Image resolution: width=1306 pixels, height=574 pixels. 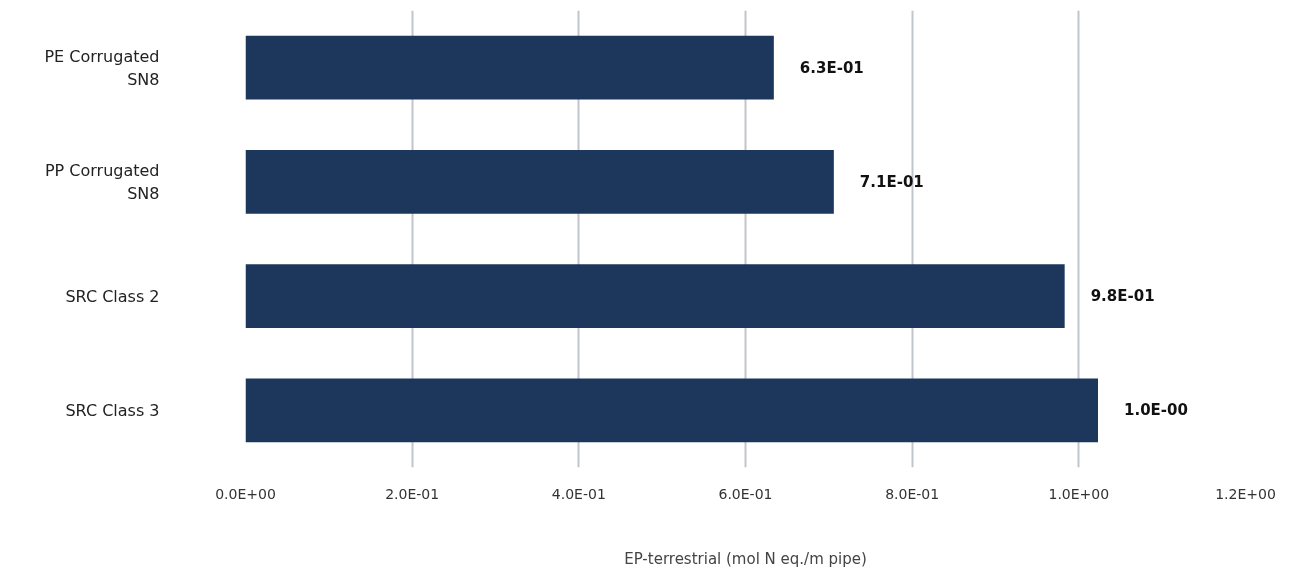 What do you see at coordinates (1079, 493) in the screenshot?
I see `x-tick-label: 1.0E+00` at bounding box center [1079, 493].